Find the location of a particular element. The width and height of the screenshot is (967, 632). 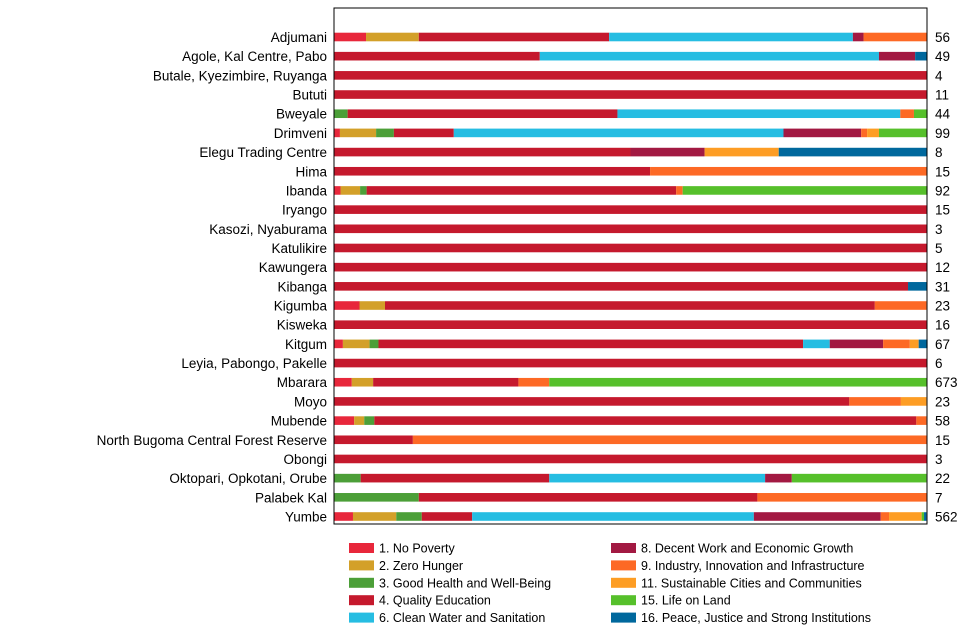

category-label: Katulikire is located at coordinates (299, 248).